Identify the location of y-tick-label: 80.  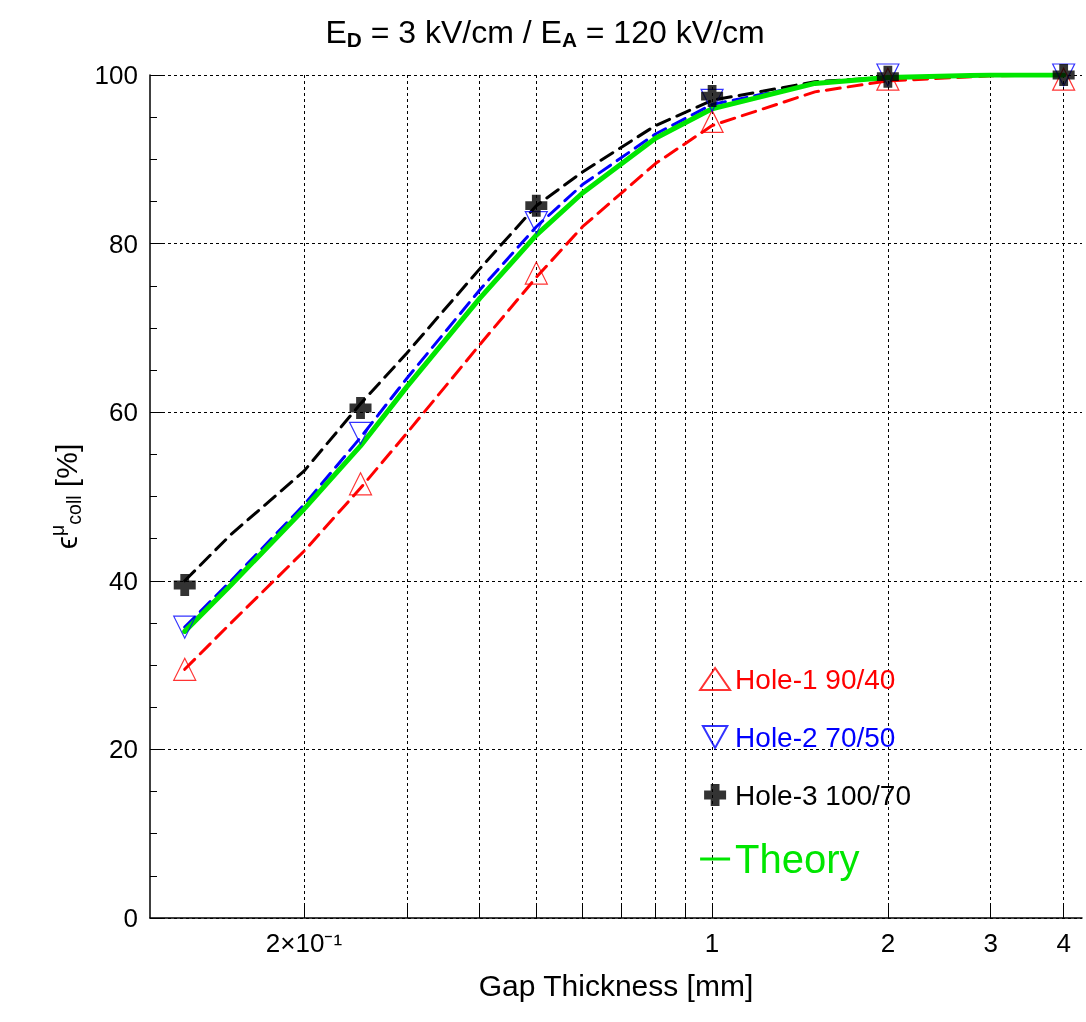
(123, 243).